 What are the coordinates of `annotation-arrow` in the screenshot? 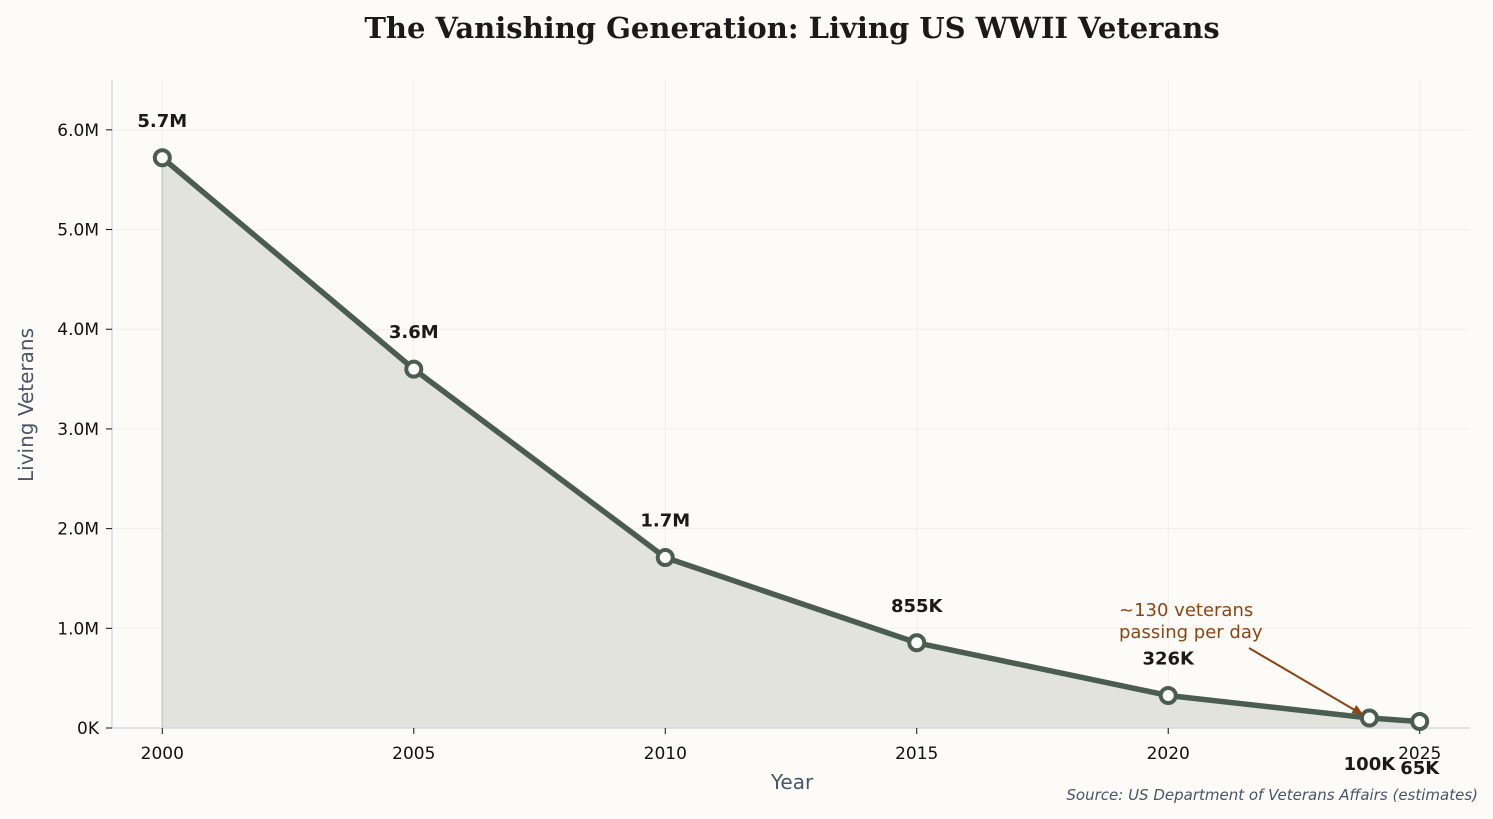 It's located at (1305, 681).